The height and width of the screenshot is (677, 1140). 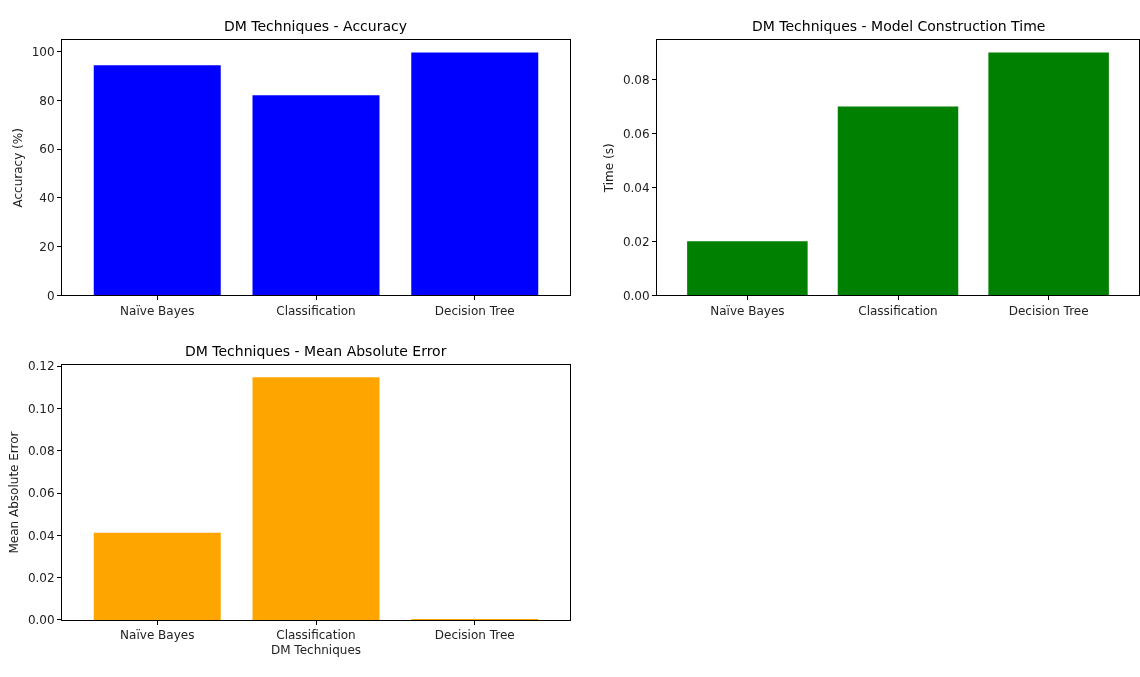 What do you see at coordinates (14, 492) in the screenshot?
I see `y-axis-title: Mean Absolute Error` at bounding box center [14, 492].